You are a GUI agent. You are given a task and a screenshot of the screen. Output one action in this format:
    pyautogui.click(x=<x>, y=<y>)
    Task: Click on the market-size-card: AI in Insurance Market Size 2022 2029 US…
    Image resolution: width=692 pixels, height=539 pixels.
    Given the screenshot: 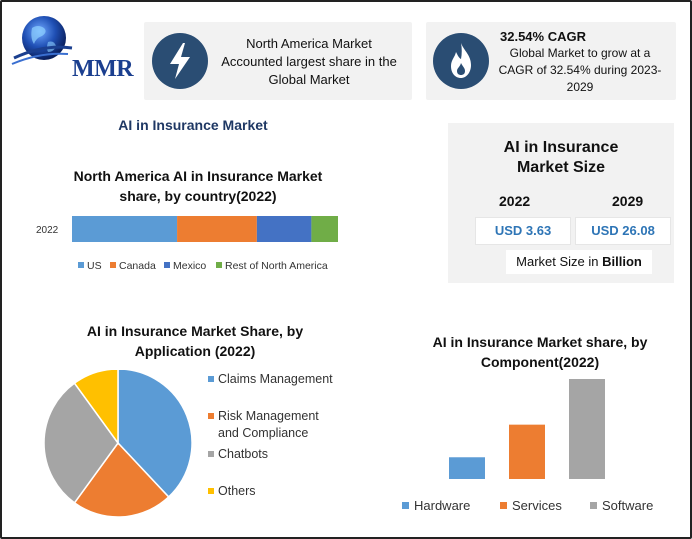 What is the action you would take?
    pyautogui.click(x=561, y=203)
    